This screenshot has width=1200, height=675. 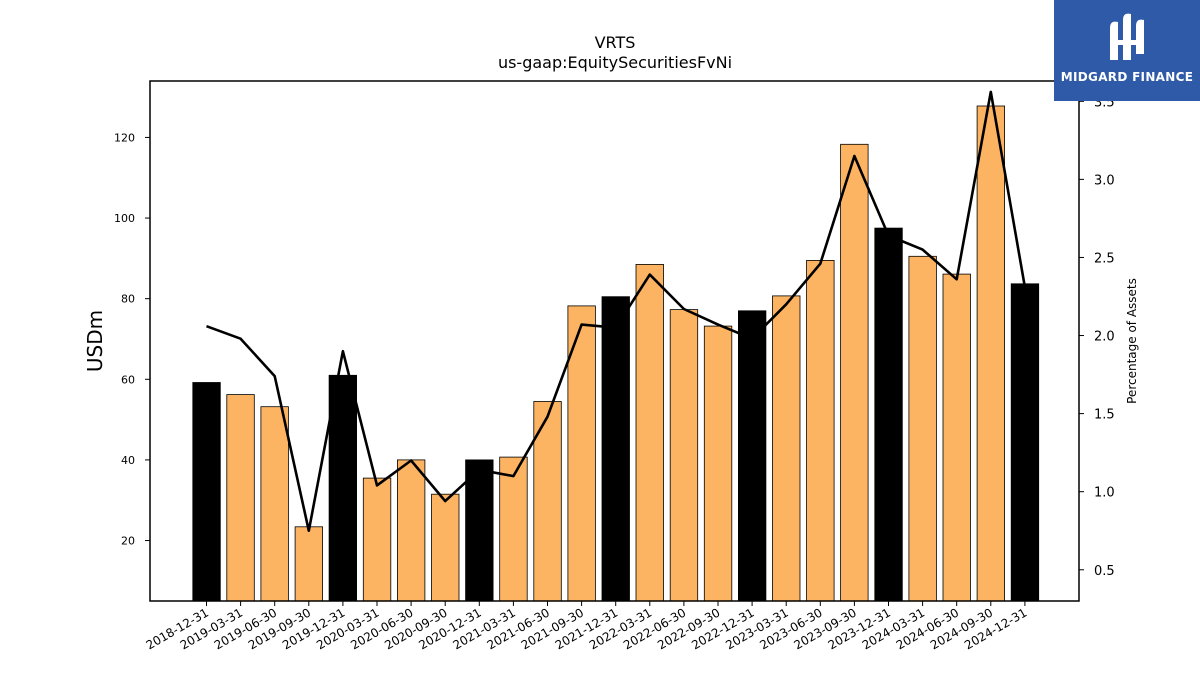 I want to click on y-tick-label: 80, so click(x=128, y=299).